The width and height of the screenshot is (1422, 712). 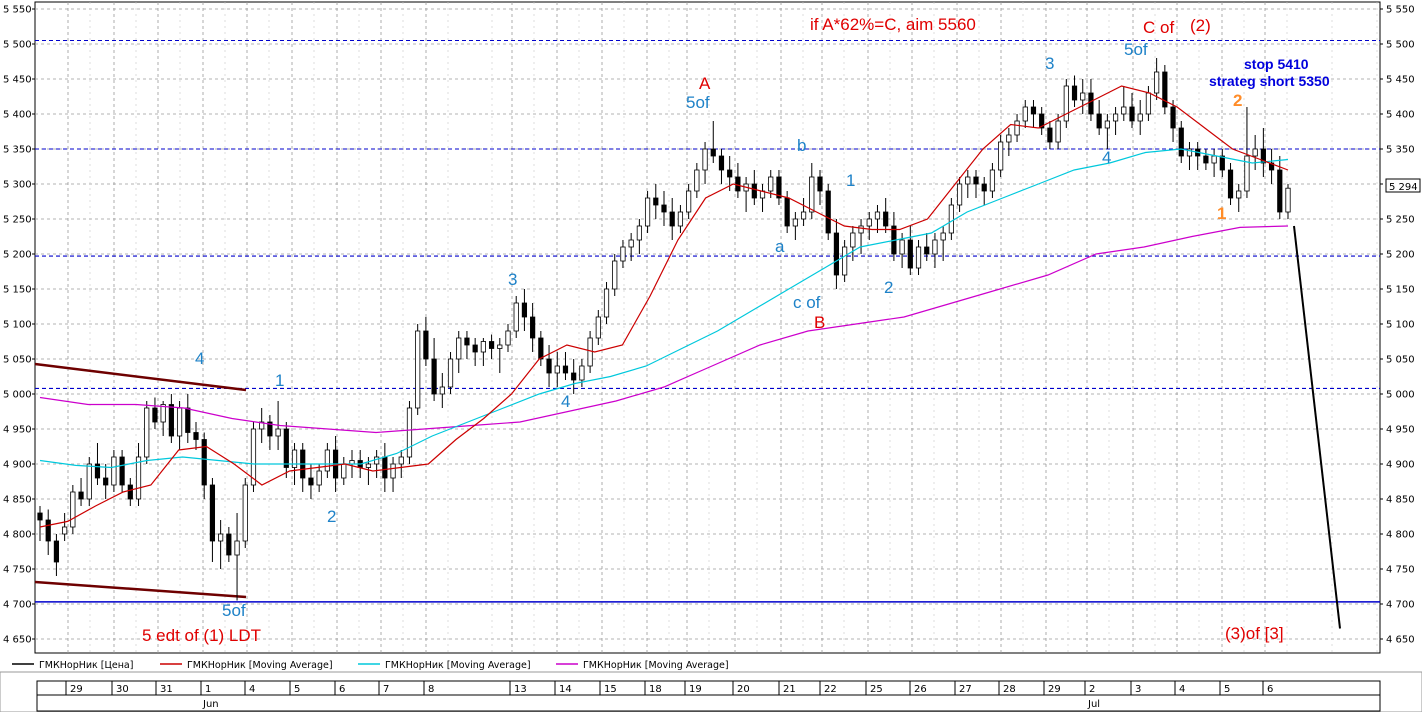 I want to click on annotation-A: A, so click(x=705, y=83).